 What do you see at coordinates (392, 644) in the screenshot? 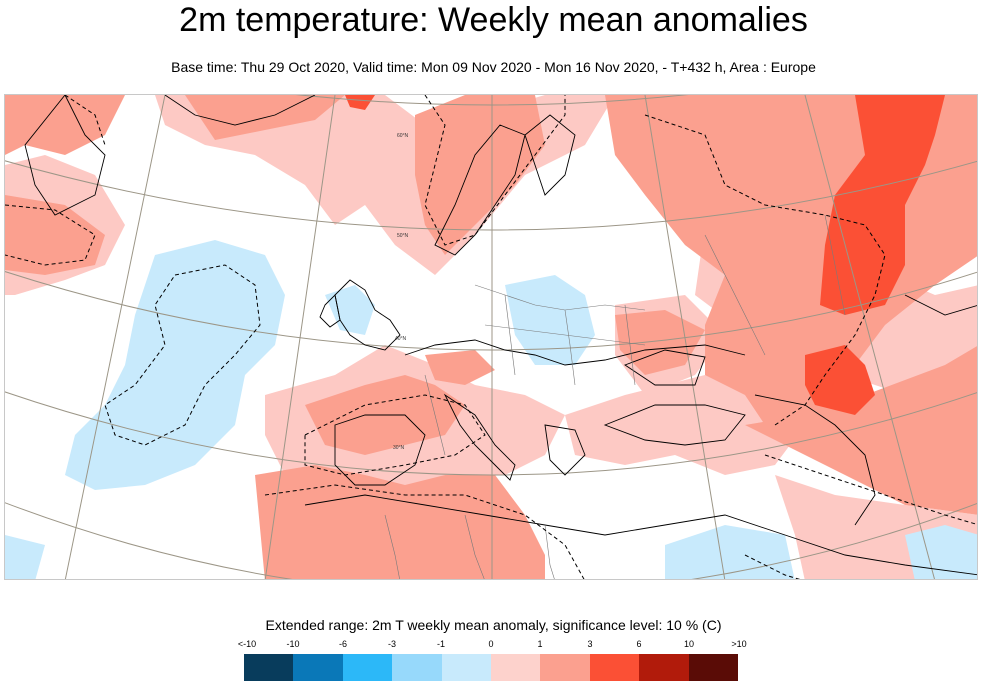
I see `legend-tick-label: -3` at bounding box center [392, 644].